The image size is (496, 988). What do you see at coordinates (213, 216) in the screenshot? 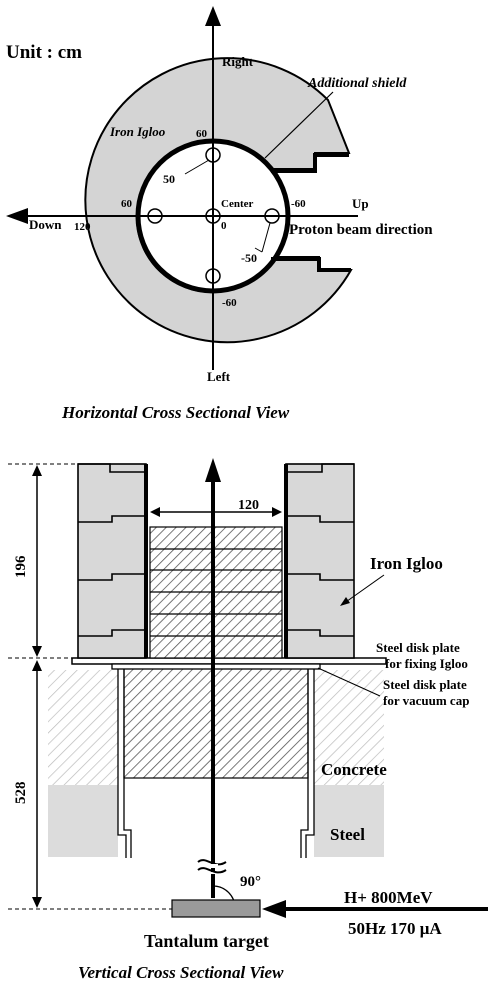
I see `measure-point-center` at bounding box center [213, 216].